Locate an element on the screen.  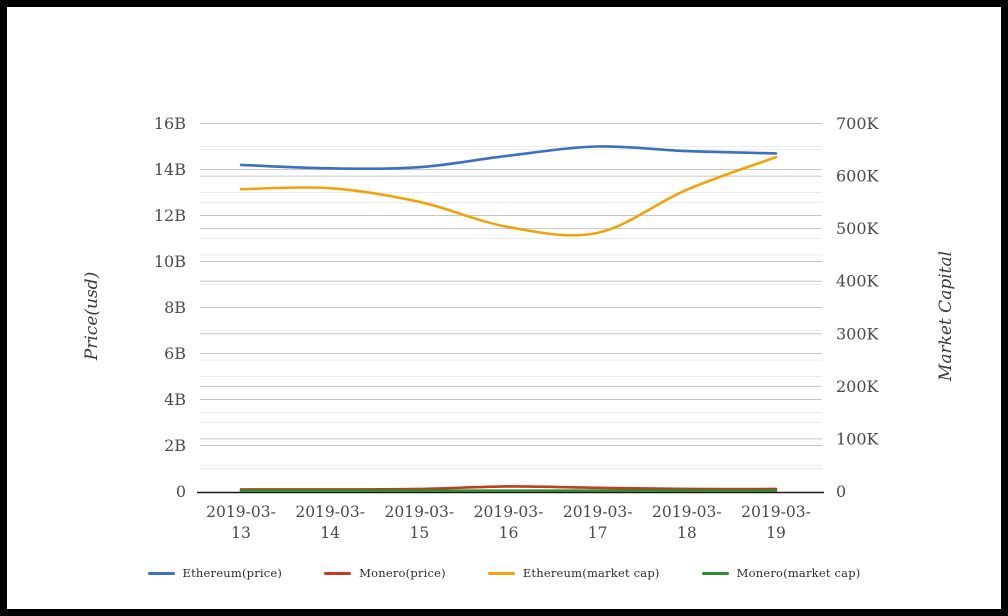
x-axis-tick-label: 15 is located at coordinates (419, 533).